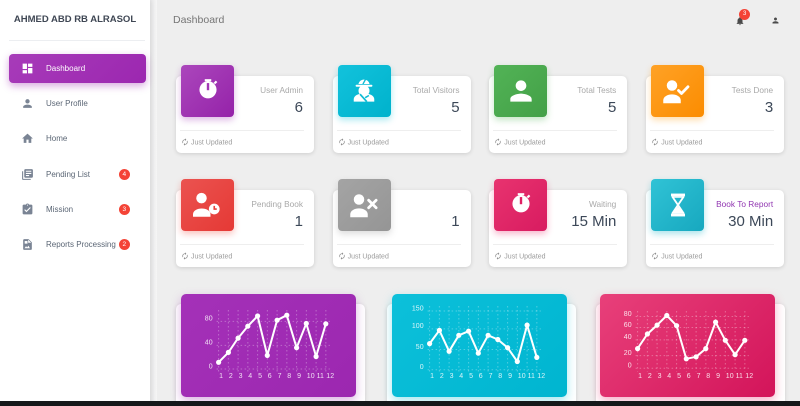  Describe the element at coordinates (628, 324) in the screenshot. I see `svg-text: 60` at that location.